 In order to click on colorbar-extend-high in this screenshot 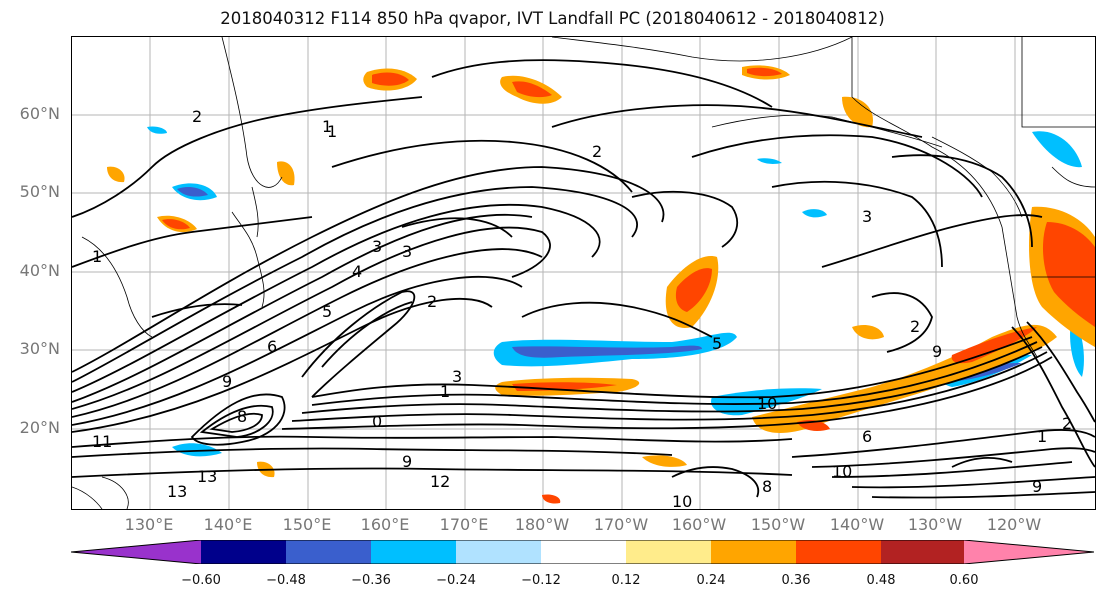, I will do `click(1029, 552)`.